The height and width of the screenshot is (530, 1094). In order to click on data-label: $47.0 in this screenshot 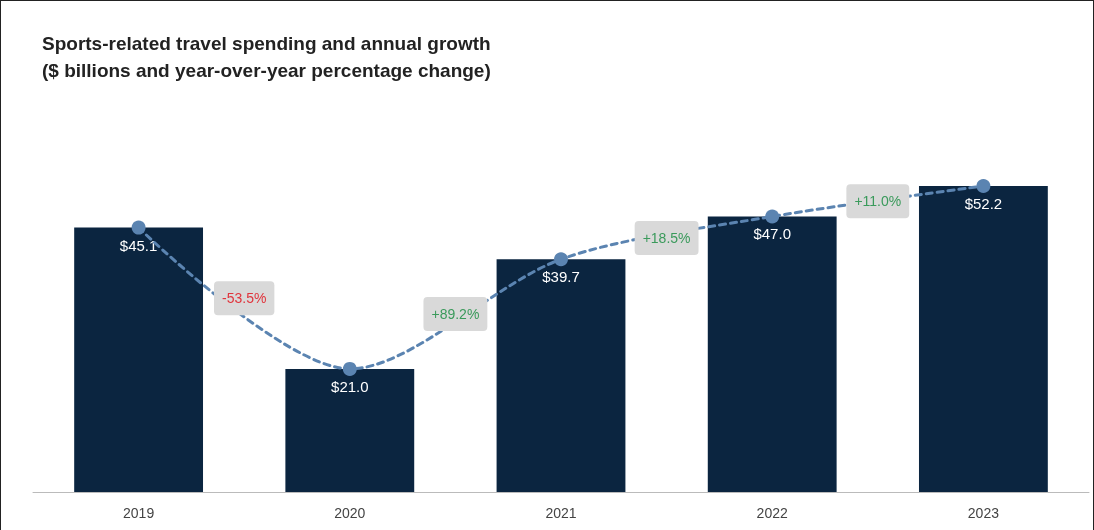, I will do `click(772, 234)`.